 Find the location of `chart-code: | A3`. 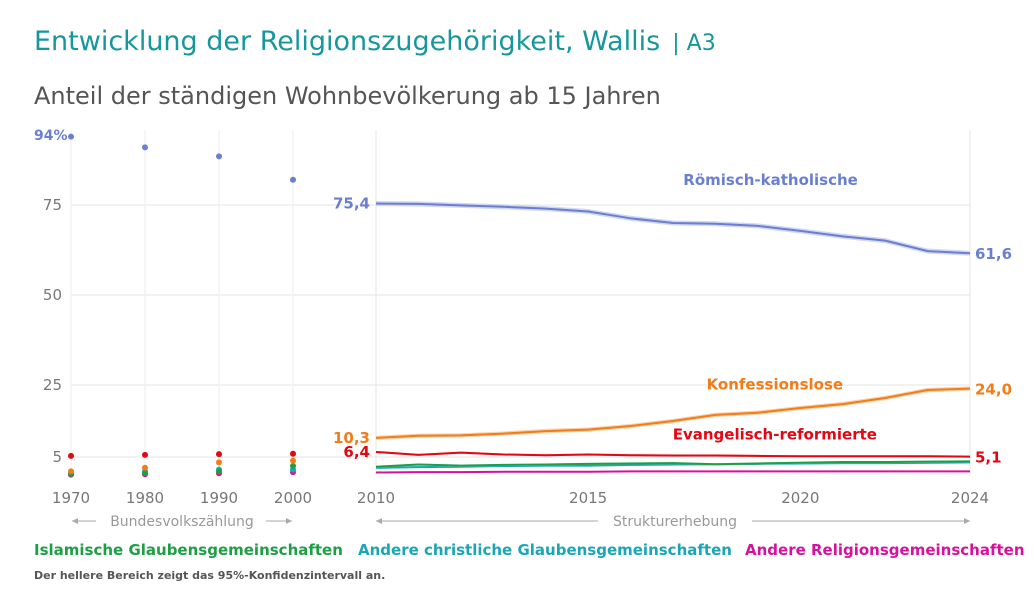

chart-code: | A3 is located at coordinates (694, 43).